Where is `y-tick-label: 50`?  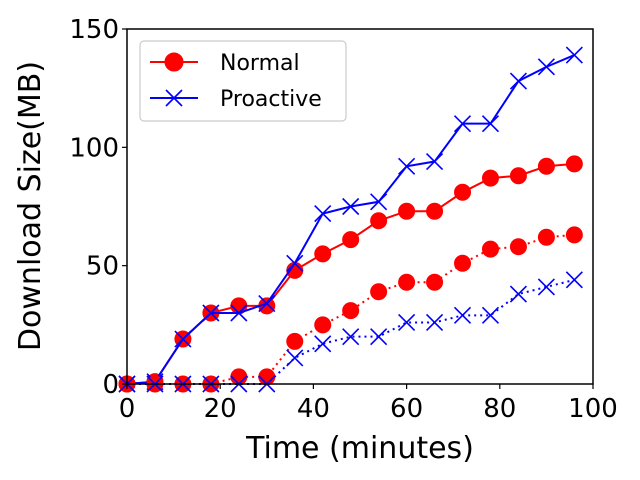
y-tick-label: 50 is located at coordinates (102, 267).